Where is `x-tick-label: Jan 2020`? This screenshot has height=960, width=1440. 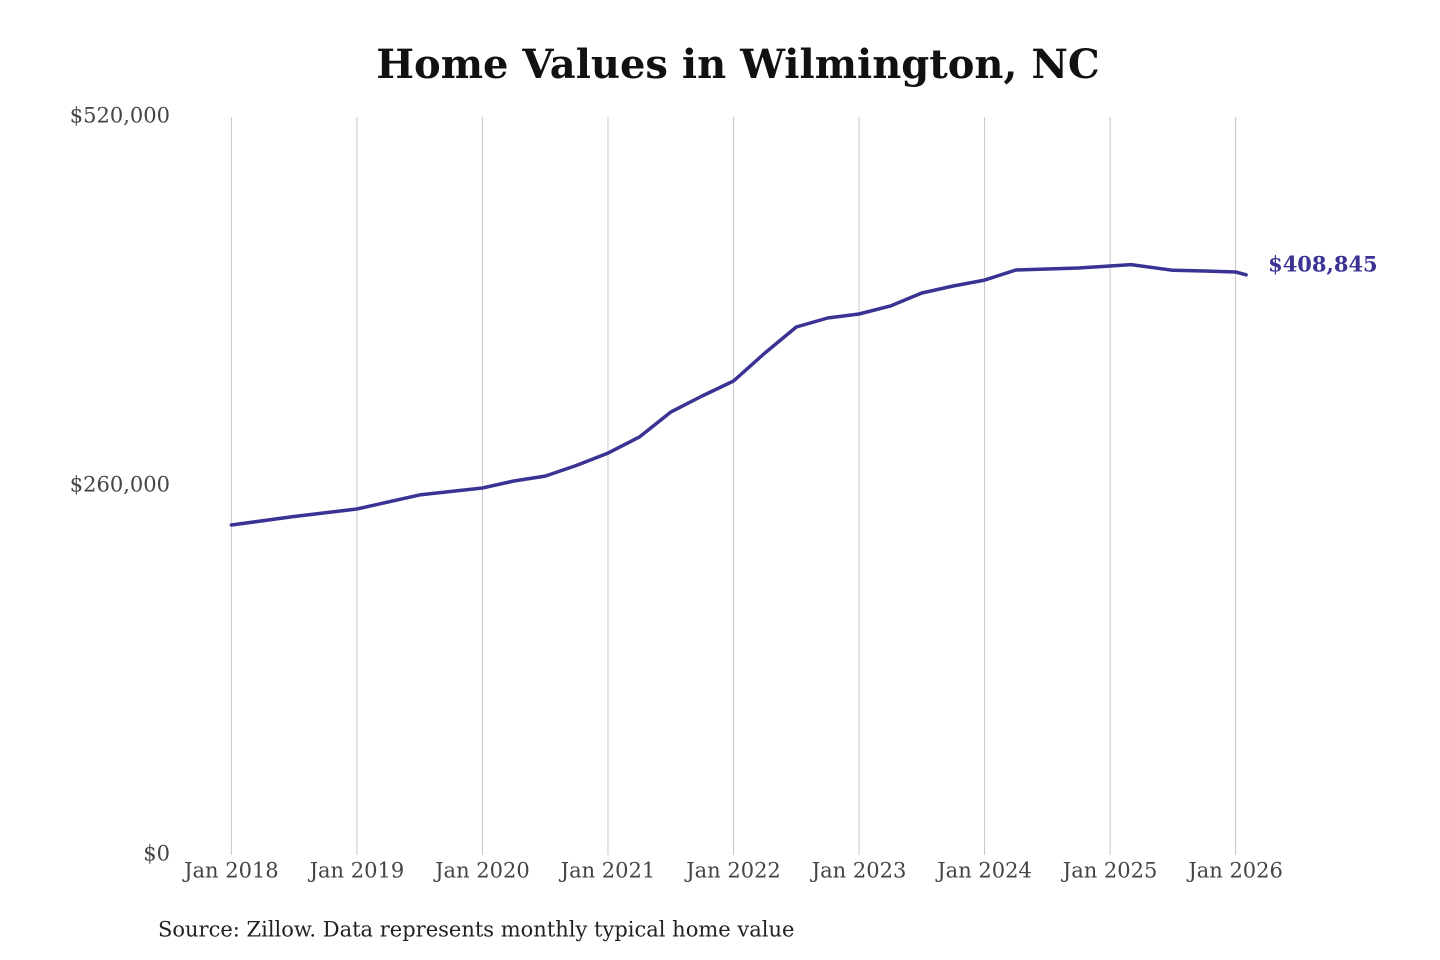
x-tick-label: Jan 2020 is located at coordinates (481, 871).